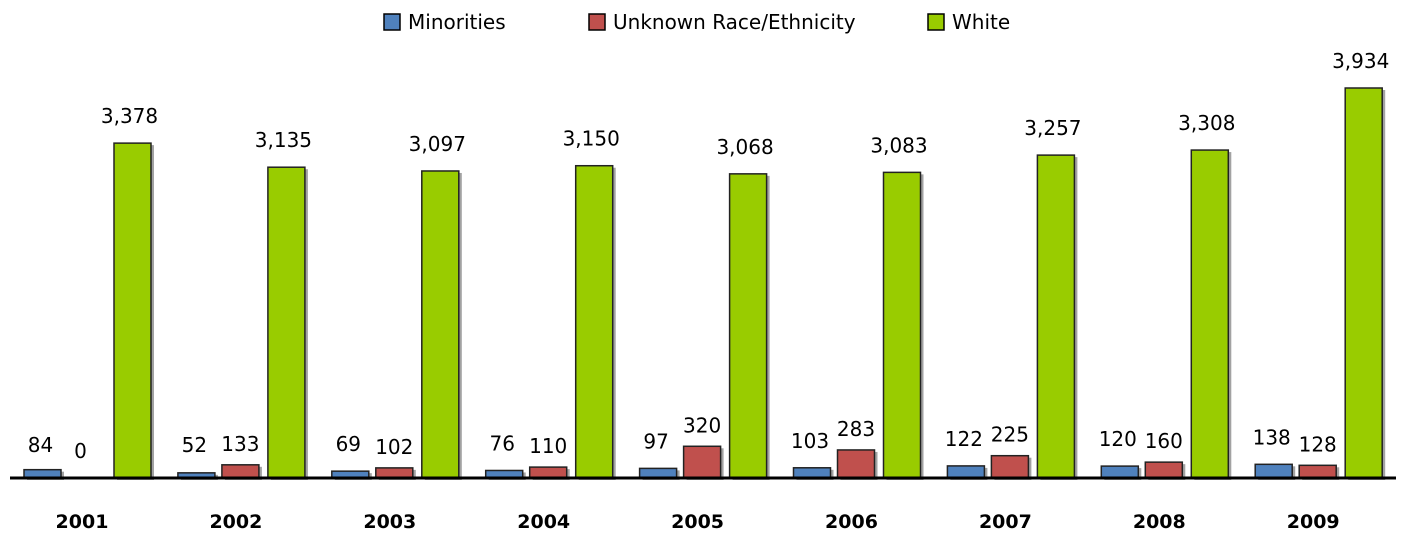 This screenshot has width=1410, height=533. Describe the element at coordinates (240, 444) in the screenshot. I see `data-label-unknown-race-ethnicity-2002: 133` at that location.